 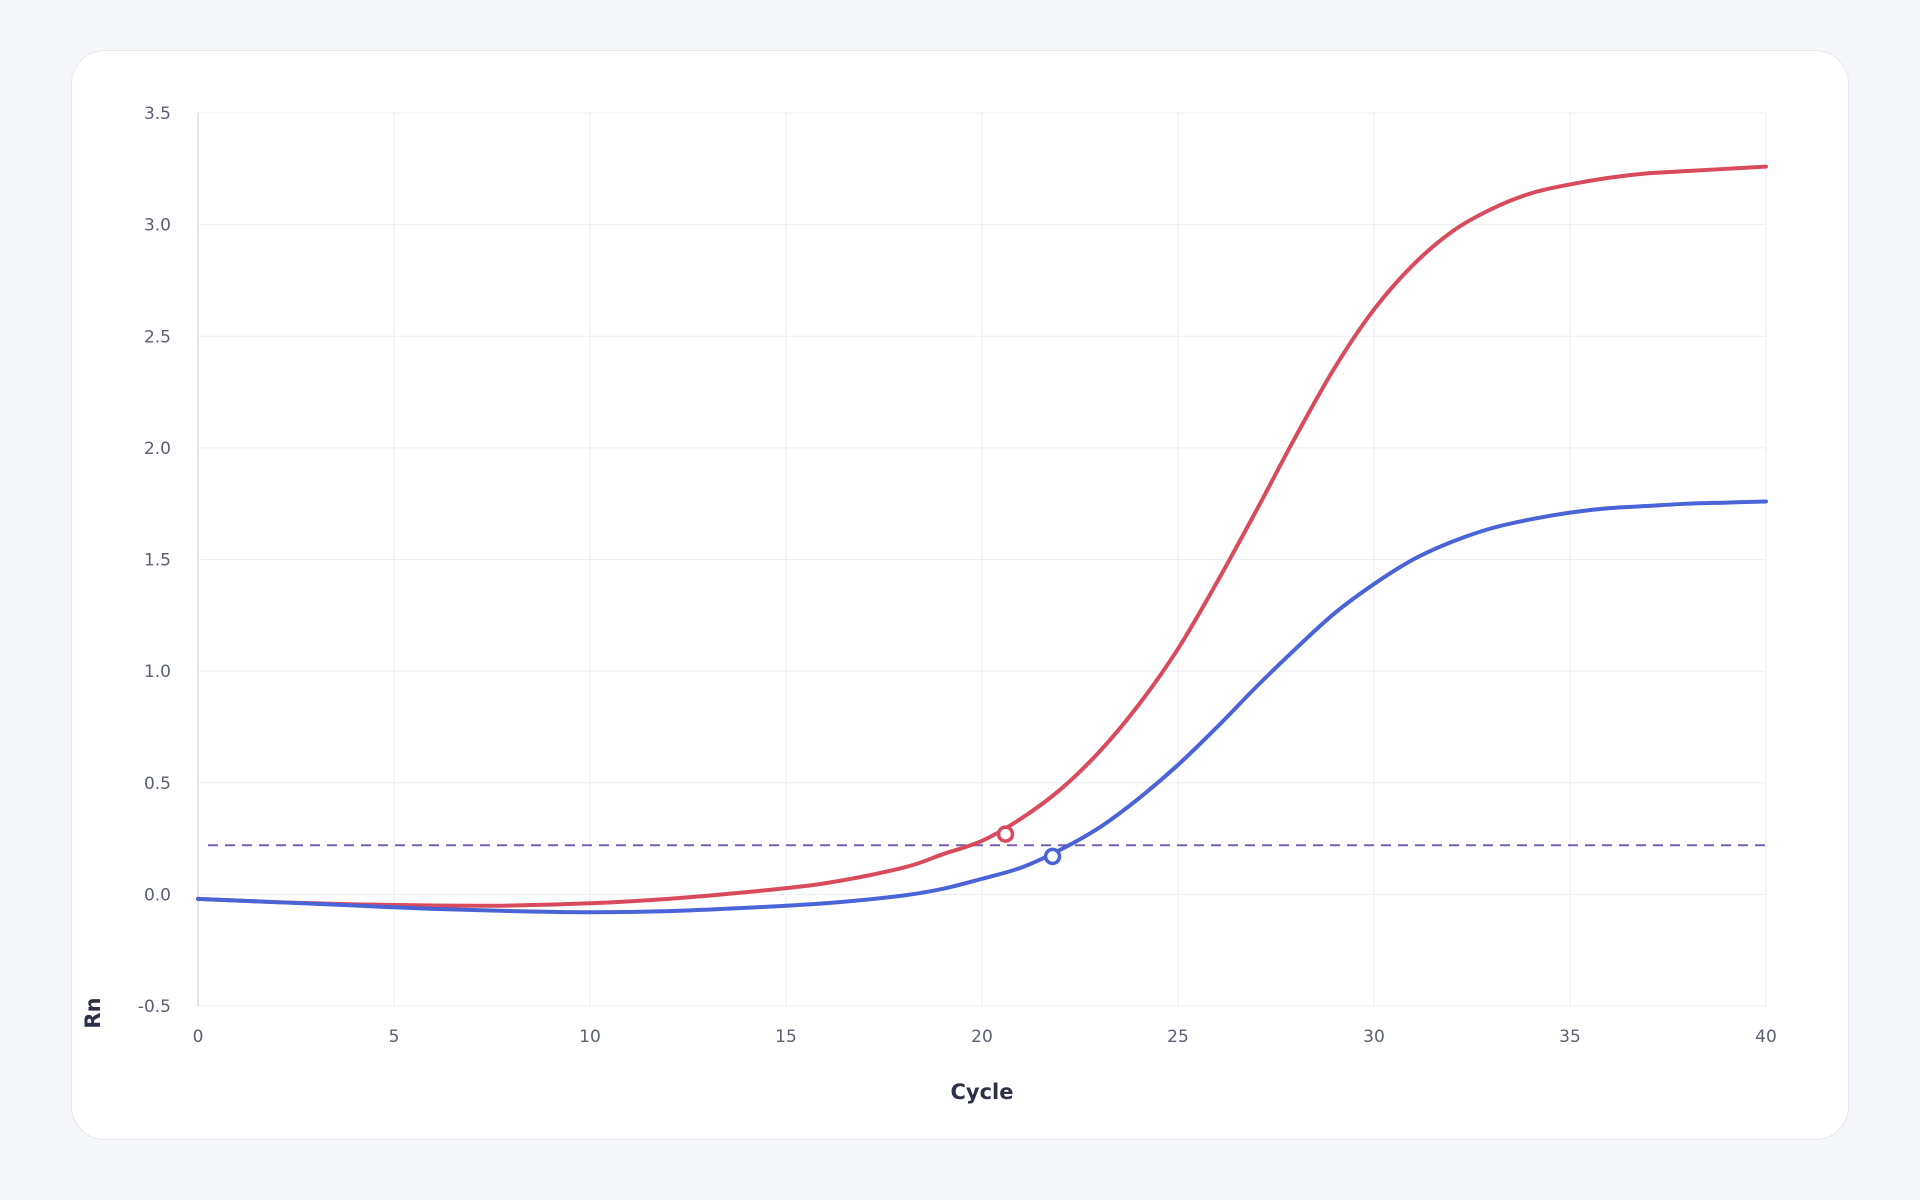 I want to click on y-tick-label: 1.0, so click(x=157, y=672).